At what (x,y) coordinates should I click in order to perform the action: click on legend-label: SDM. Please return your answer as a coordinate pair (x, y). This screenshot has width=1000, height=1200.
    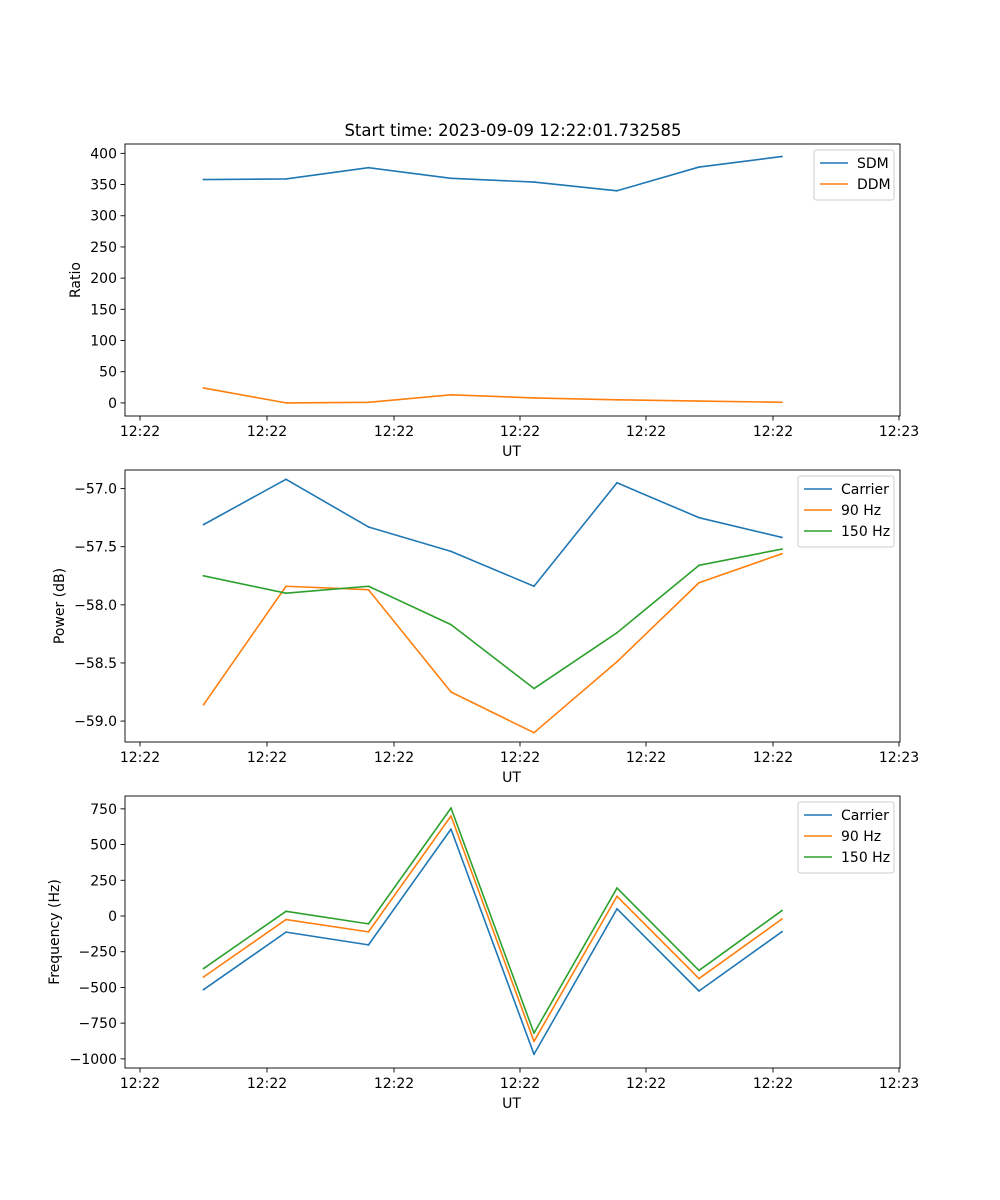
    Looking at the image, I should click on (873, 164).